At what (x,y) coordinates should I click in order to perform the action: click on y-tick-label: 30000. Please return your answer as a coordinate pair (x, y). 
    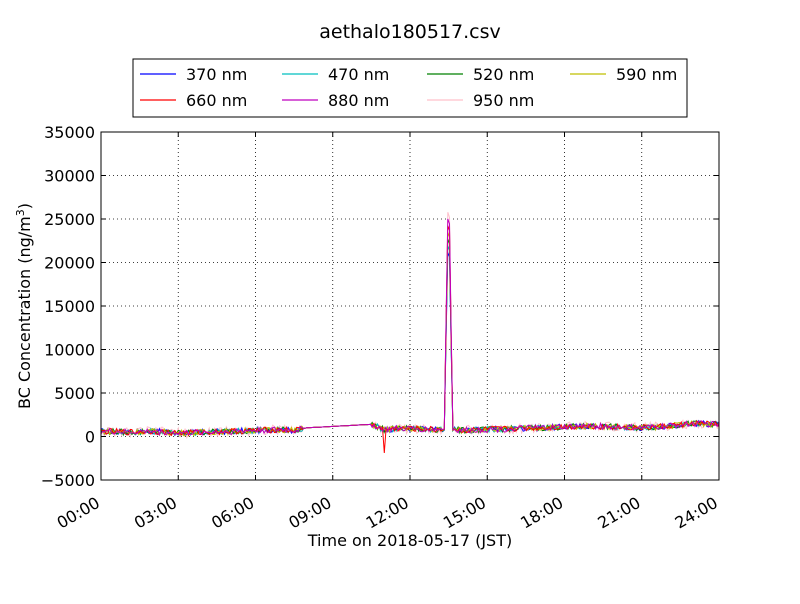
    Looking at the image, I should click on (69, 176).